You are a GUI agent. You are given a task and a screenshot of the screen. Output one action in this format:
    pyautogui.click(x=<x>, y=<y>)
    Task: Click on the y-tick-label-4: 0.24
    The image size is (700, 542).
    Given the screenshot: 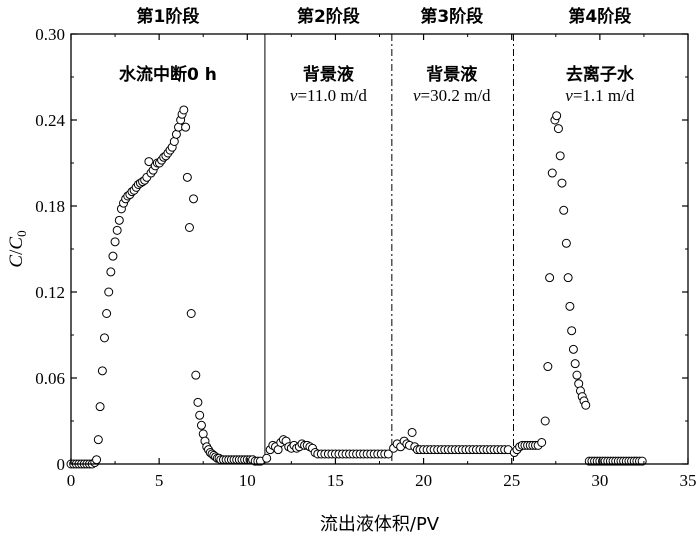 What is the action you would take?
    pyautogui.click(x=50, y=120)
    